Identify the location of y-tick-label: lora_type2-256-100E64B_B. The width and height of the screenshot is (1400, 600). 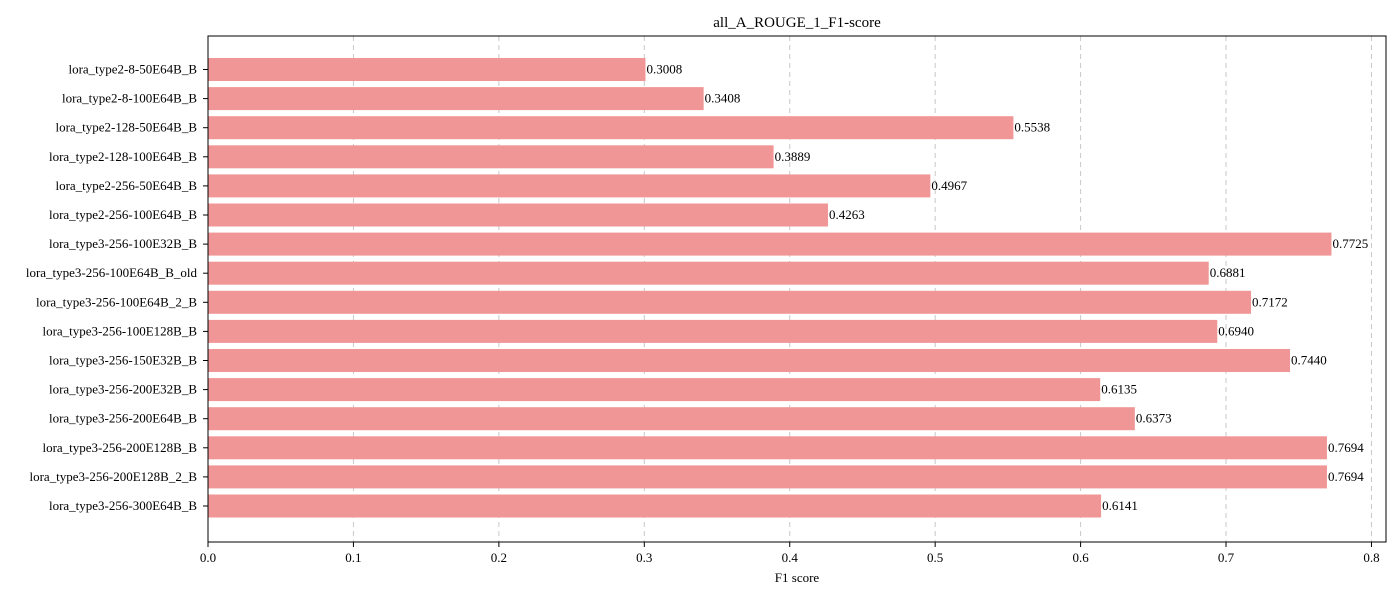
(123, 214).